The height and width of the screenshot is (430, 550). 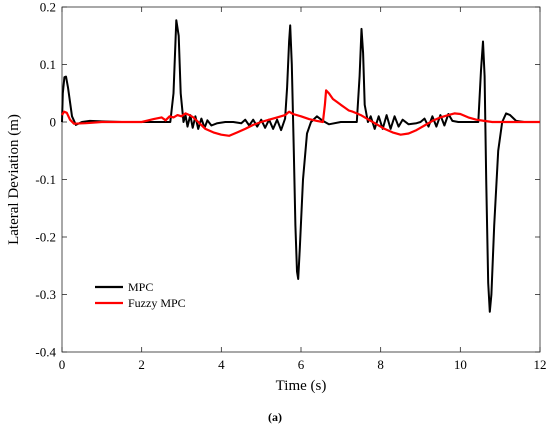 I want to click on y-axis-label: Lateral Deviation (m), so click(x=14, y=179).